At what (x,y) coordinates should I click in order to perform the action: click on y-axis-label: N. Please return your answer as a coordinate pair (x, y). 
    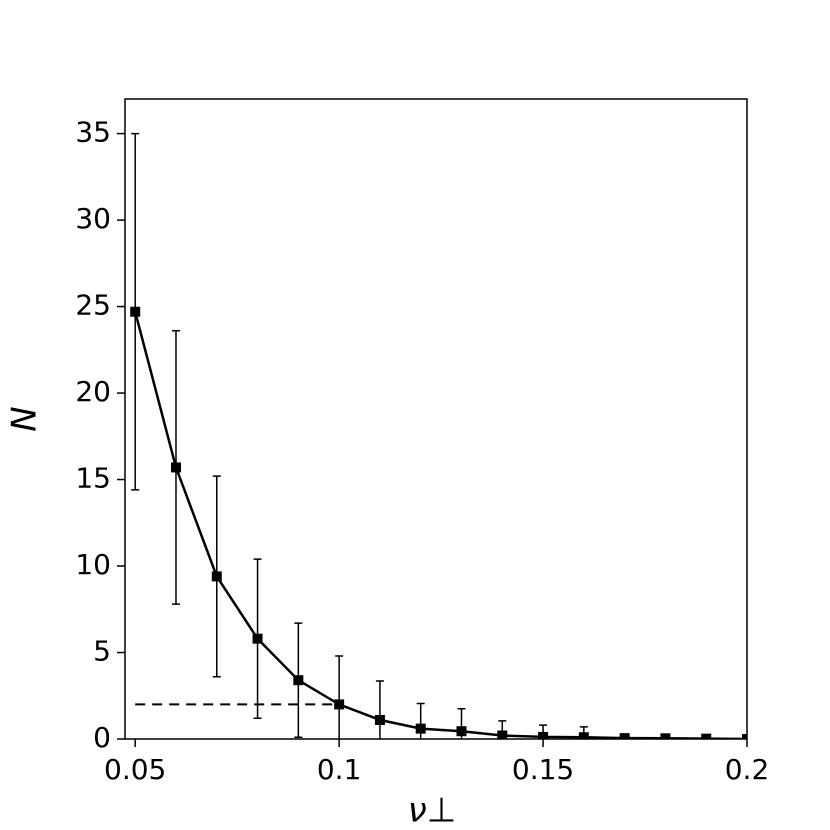
    Looking at the image, I should click on (25, 418).